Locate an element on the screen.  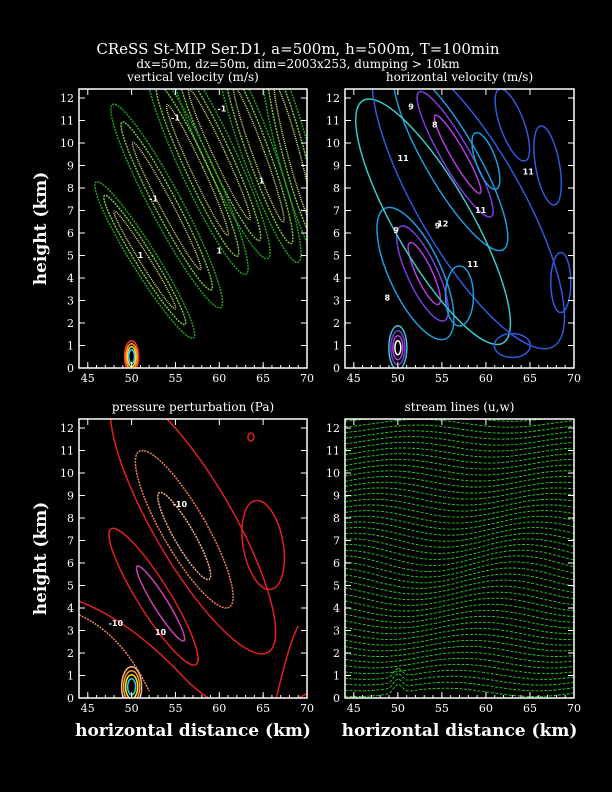
y-axis-label: height (km) is located at coordinates (41, 229).